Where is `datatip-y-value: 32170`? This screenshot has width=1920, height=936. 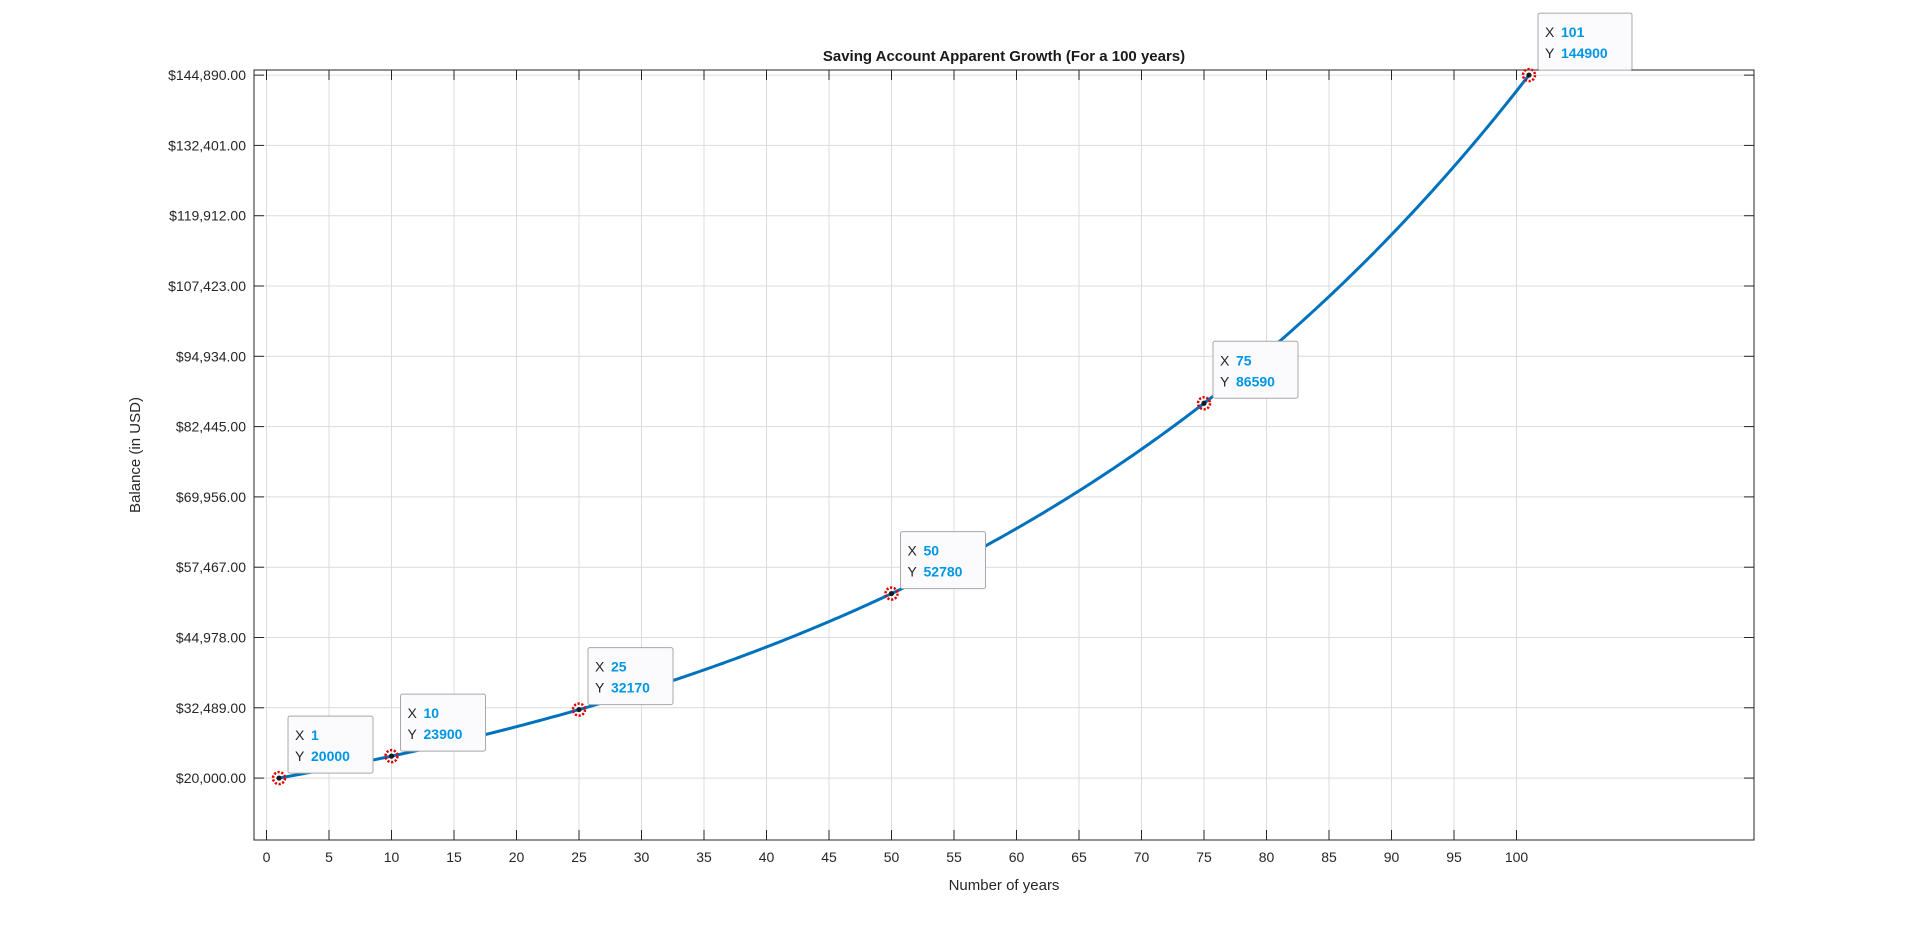 datatip-y-value: 32170 is located at coordinates (630, 688).